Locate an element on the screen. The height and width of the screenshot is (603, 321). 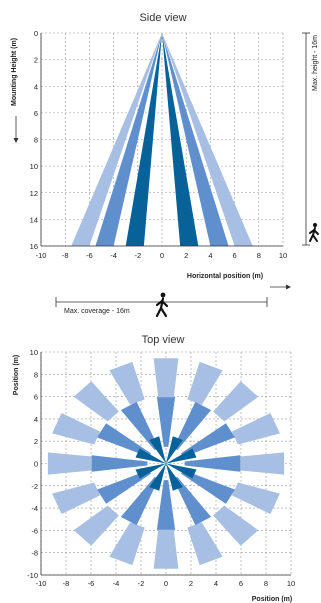
max-height-label: Max. height - 16m is located at coordinates (315, 63).